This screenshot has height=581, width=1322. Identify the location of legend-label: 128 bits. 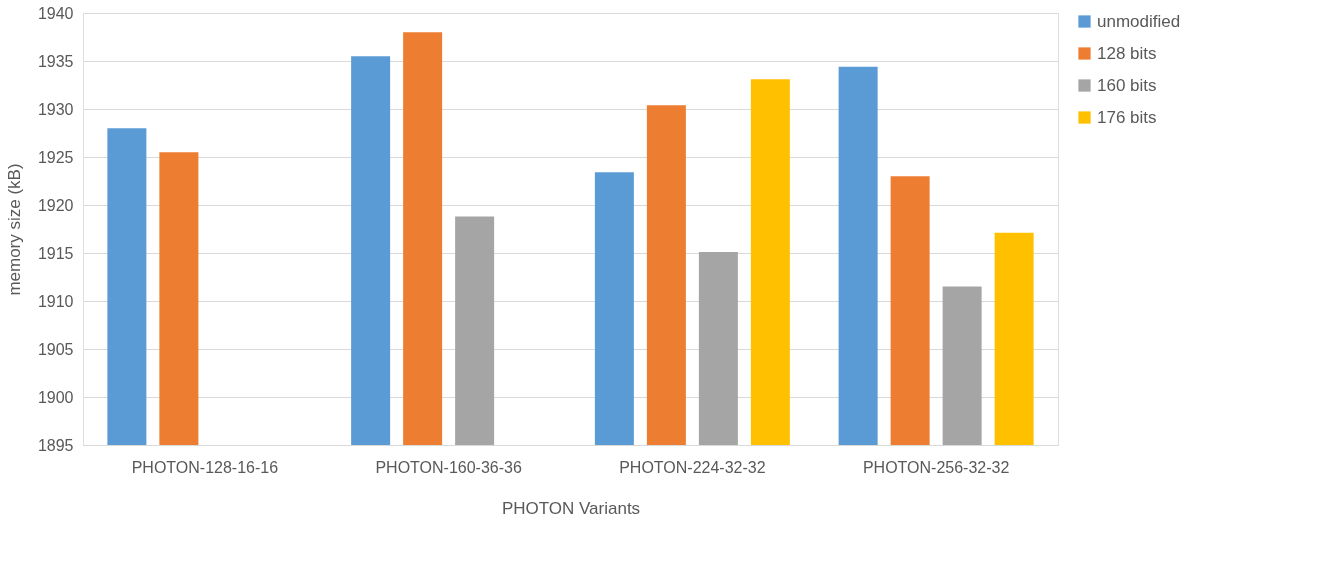
(1127, 53).